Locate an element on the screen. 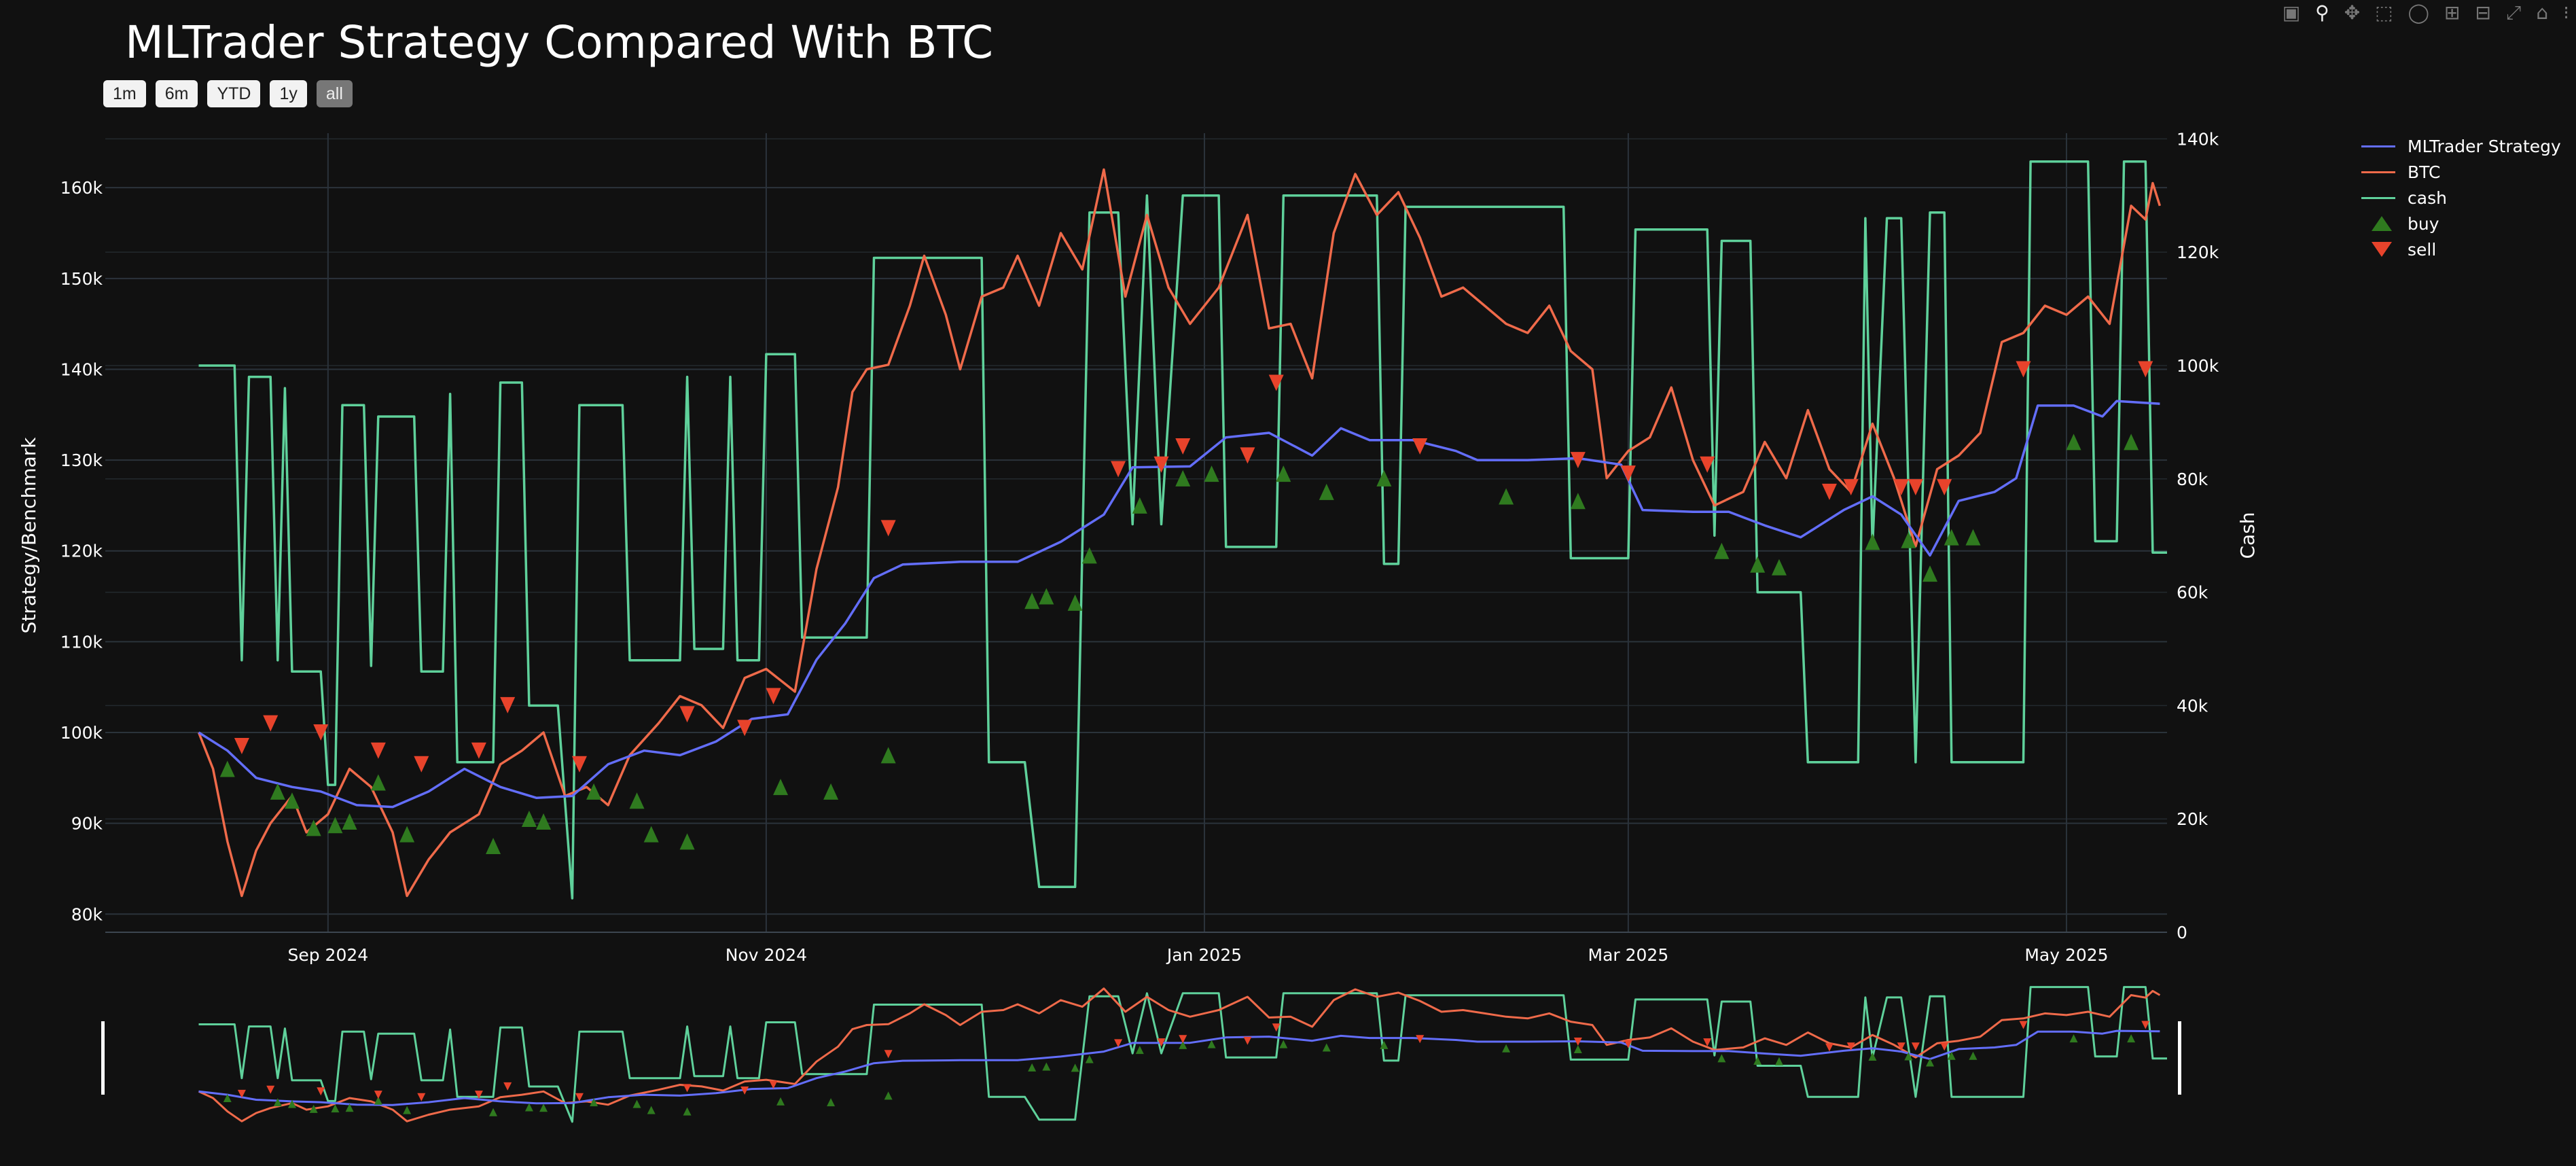  y-tick-label: 110k is located at coordinates (81, 642).